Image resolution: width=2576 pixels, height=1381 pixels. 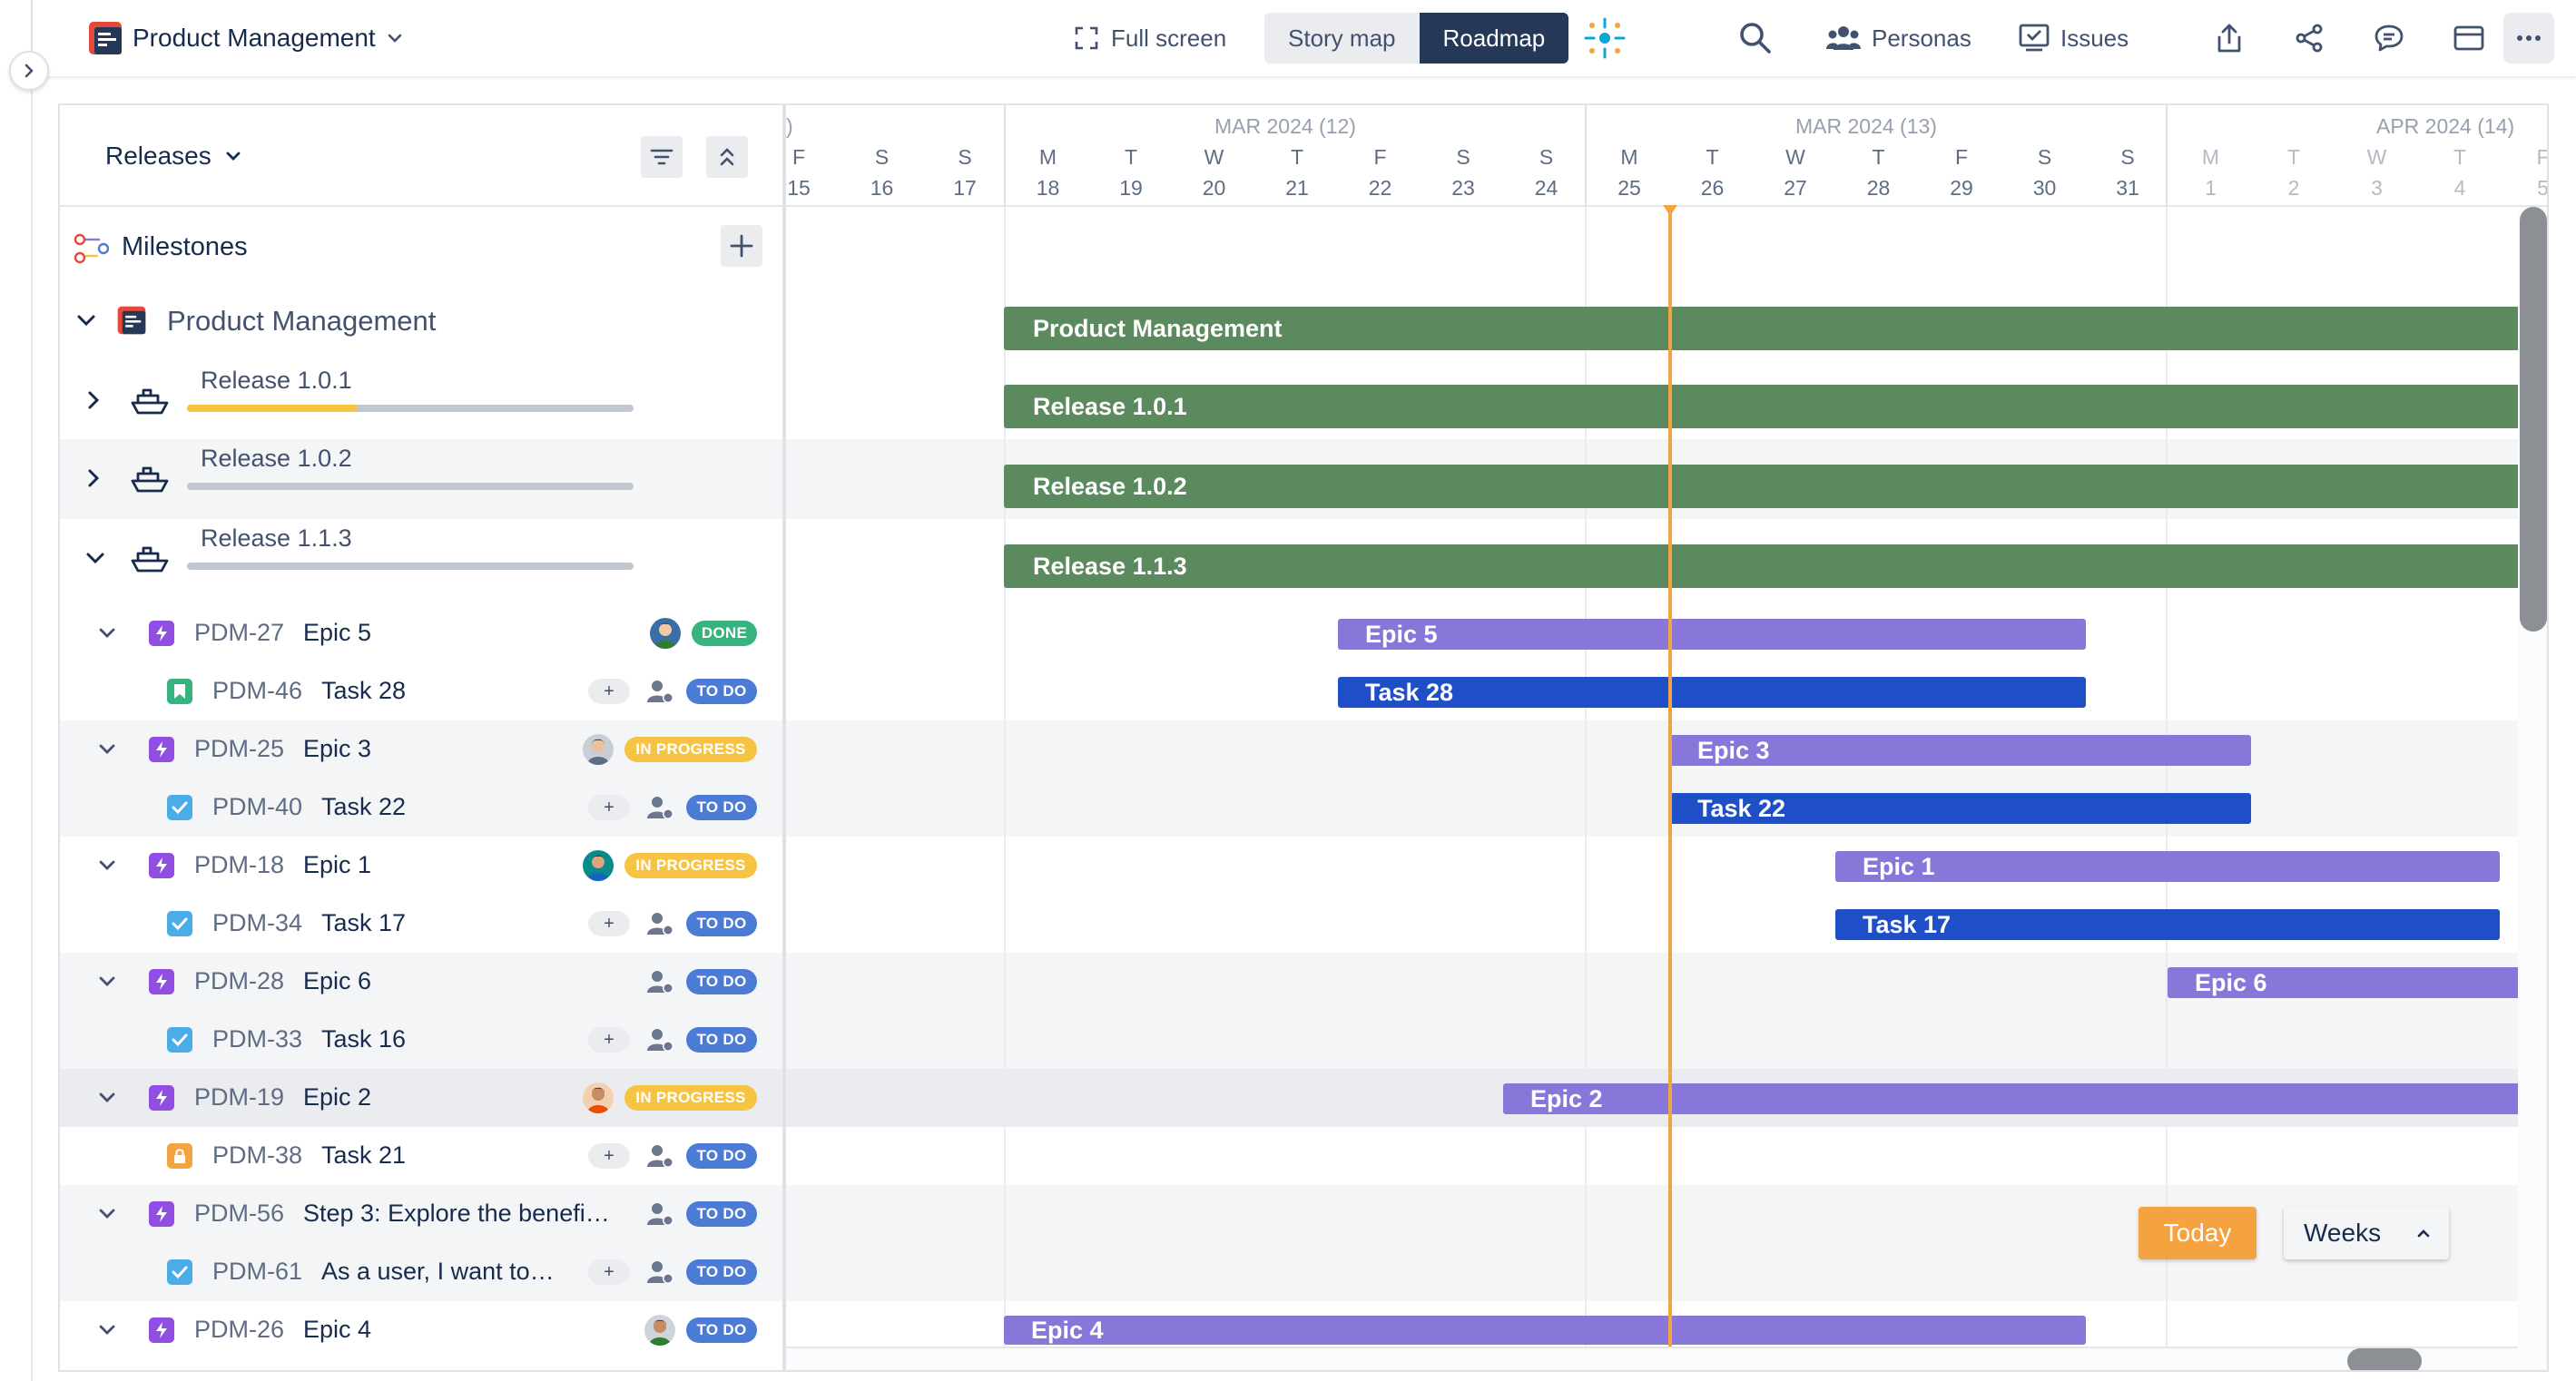 I want to click on issue-row: PDM-19 Epic 2 IN PROGRESS, so click(x=422, y=1098).